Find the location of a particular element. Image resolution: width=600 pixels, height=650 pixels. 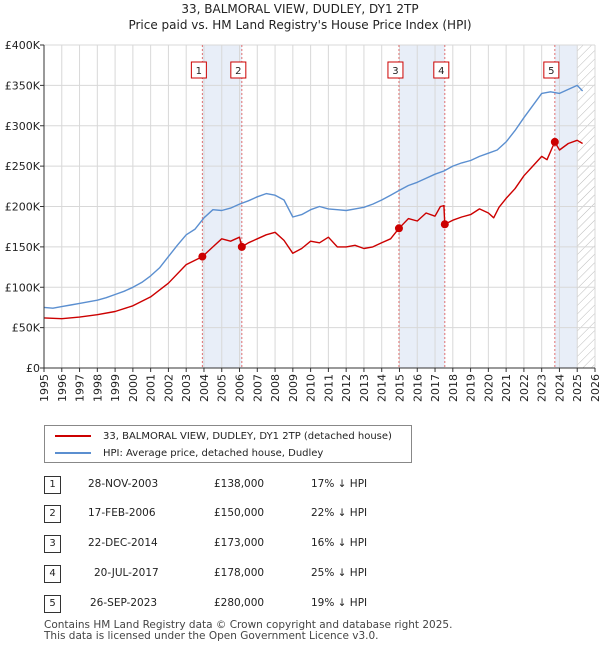

hpi-diff: 16% ↓ HPI is located at coordinates (339, 543).